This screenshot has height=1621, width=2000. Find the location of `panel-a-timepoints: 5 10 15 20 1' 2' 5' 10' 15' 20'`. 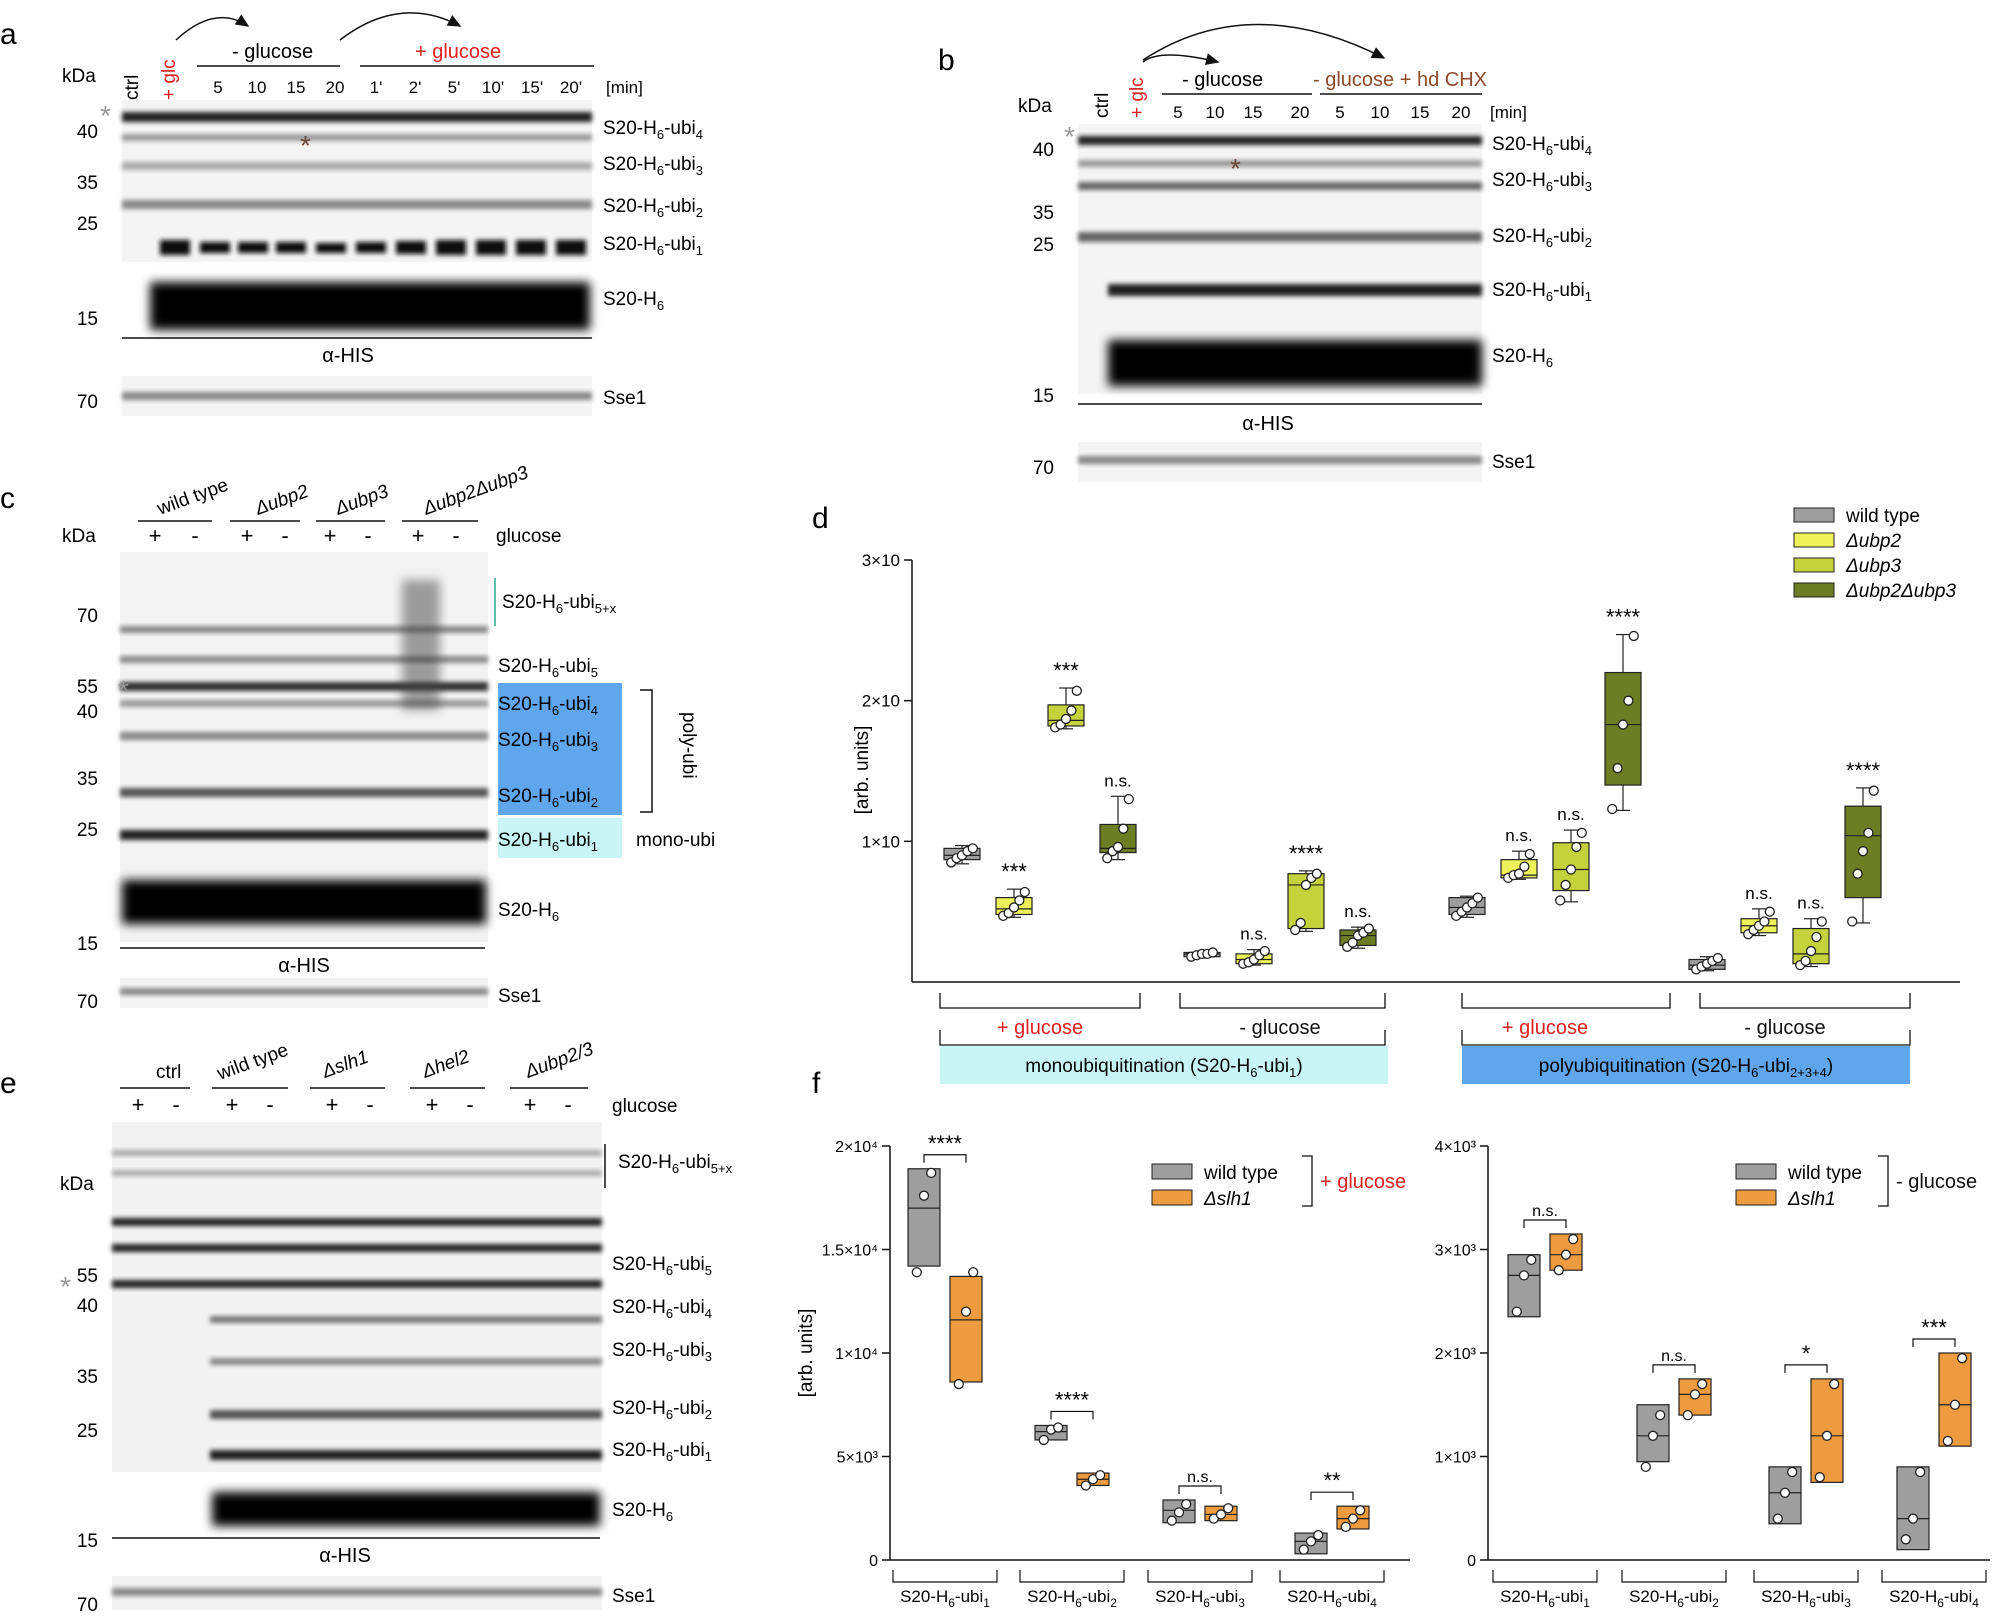

panel-a-timepoints: 5 10 15 20 1' 2' 5' 10' 15' 20' is located at coordinates (397, 87).